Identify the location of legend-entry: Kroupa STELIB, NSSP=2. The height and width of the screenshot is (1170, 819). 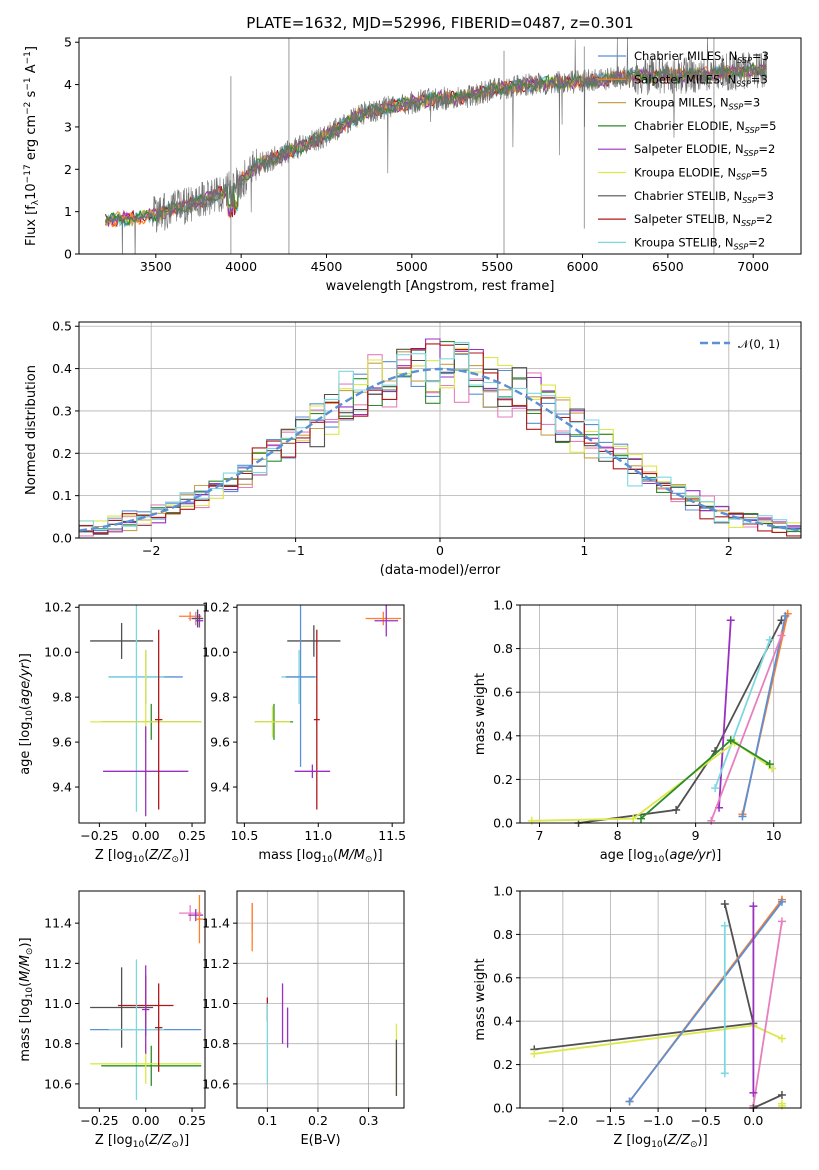
(699, 243).